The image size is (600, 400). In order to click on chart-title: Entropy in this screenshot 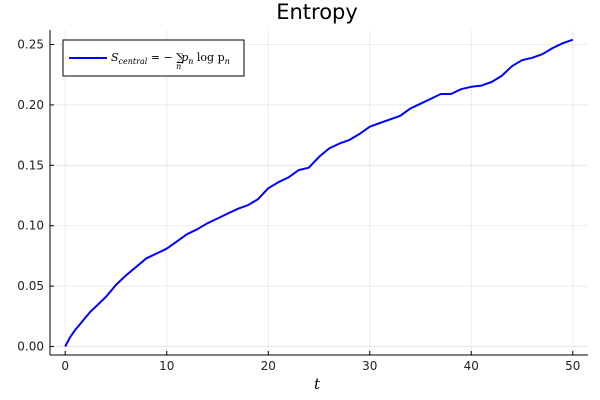, I will do `click(317, 12)`.